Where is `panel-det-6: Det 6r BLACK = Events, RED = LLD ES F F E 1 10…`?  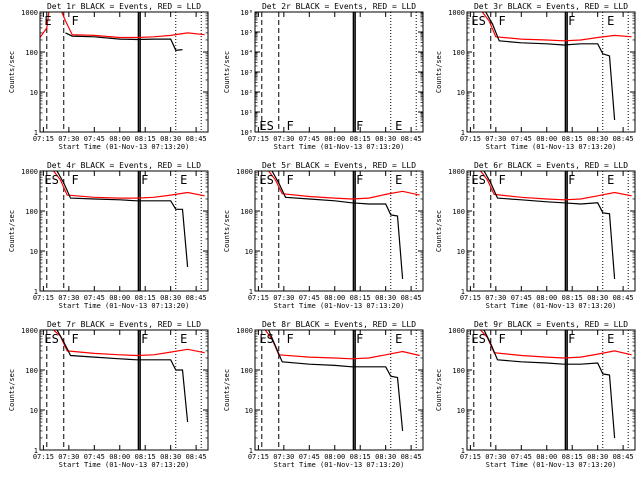
panel-det-6: Det 6r BLACK = Events, RED = LLD ES F F E 1 10… is located at coordinates (535, 235).